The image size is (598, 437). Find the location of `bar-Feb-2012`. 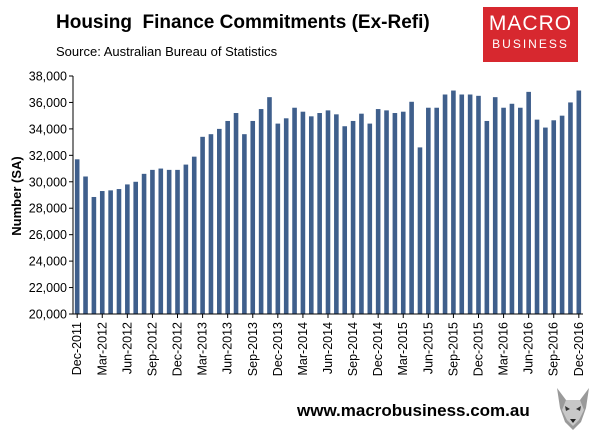

bar-Feb-2012 is located at coordinates (94, 255).